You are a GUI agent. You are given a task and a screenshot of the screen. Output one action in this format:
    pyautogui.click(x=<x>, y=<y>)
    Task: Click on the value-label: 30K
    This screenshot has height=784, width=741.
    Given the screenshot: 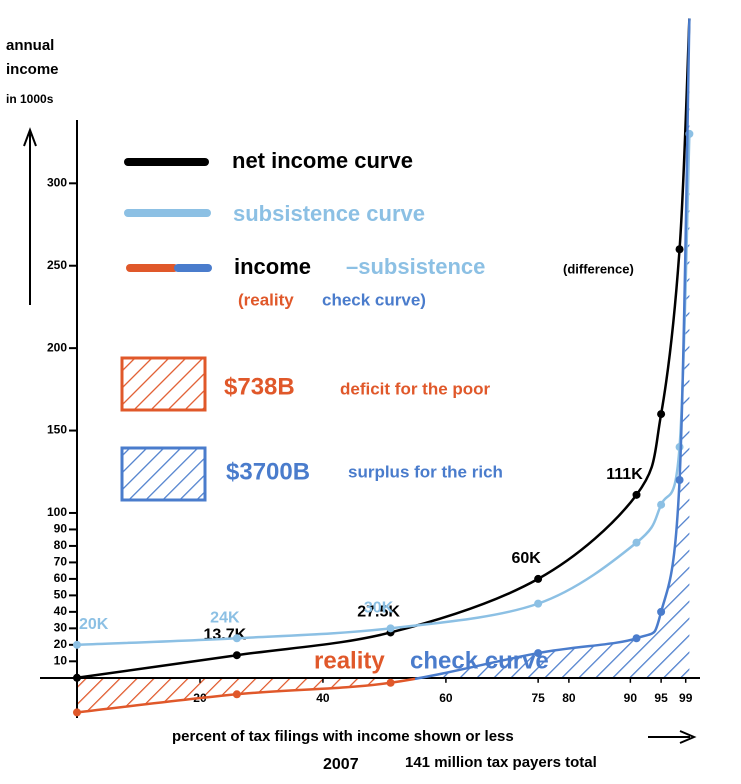 What is the action you would take?
    pyautogui.click(x=379, y=608)
    